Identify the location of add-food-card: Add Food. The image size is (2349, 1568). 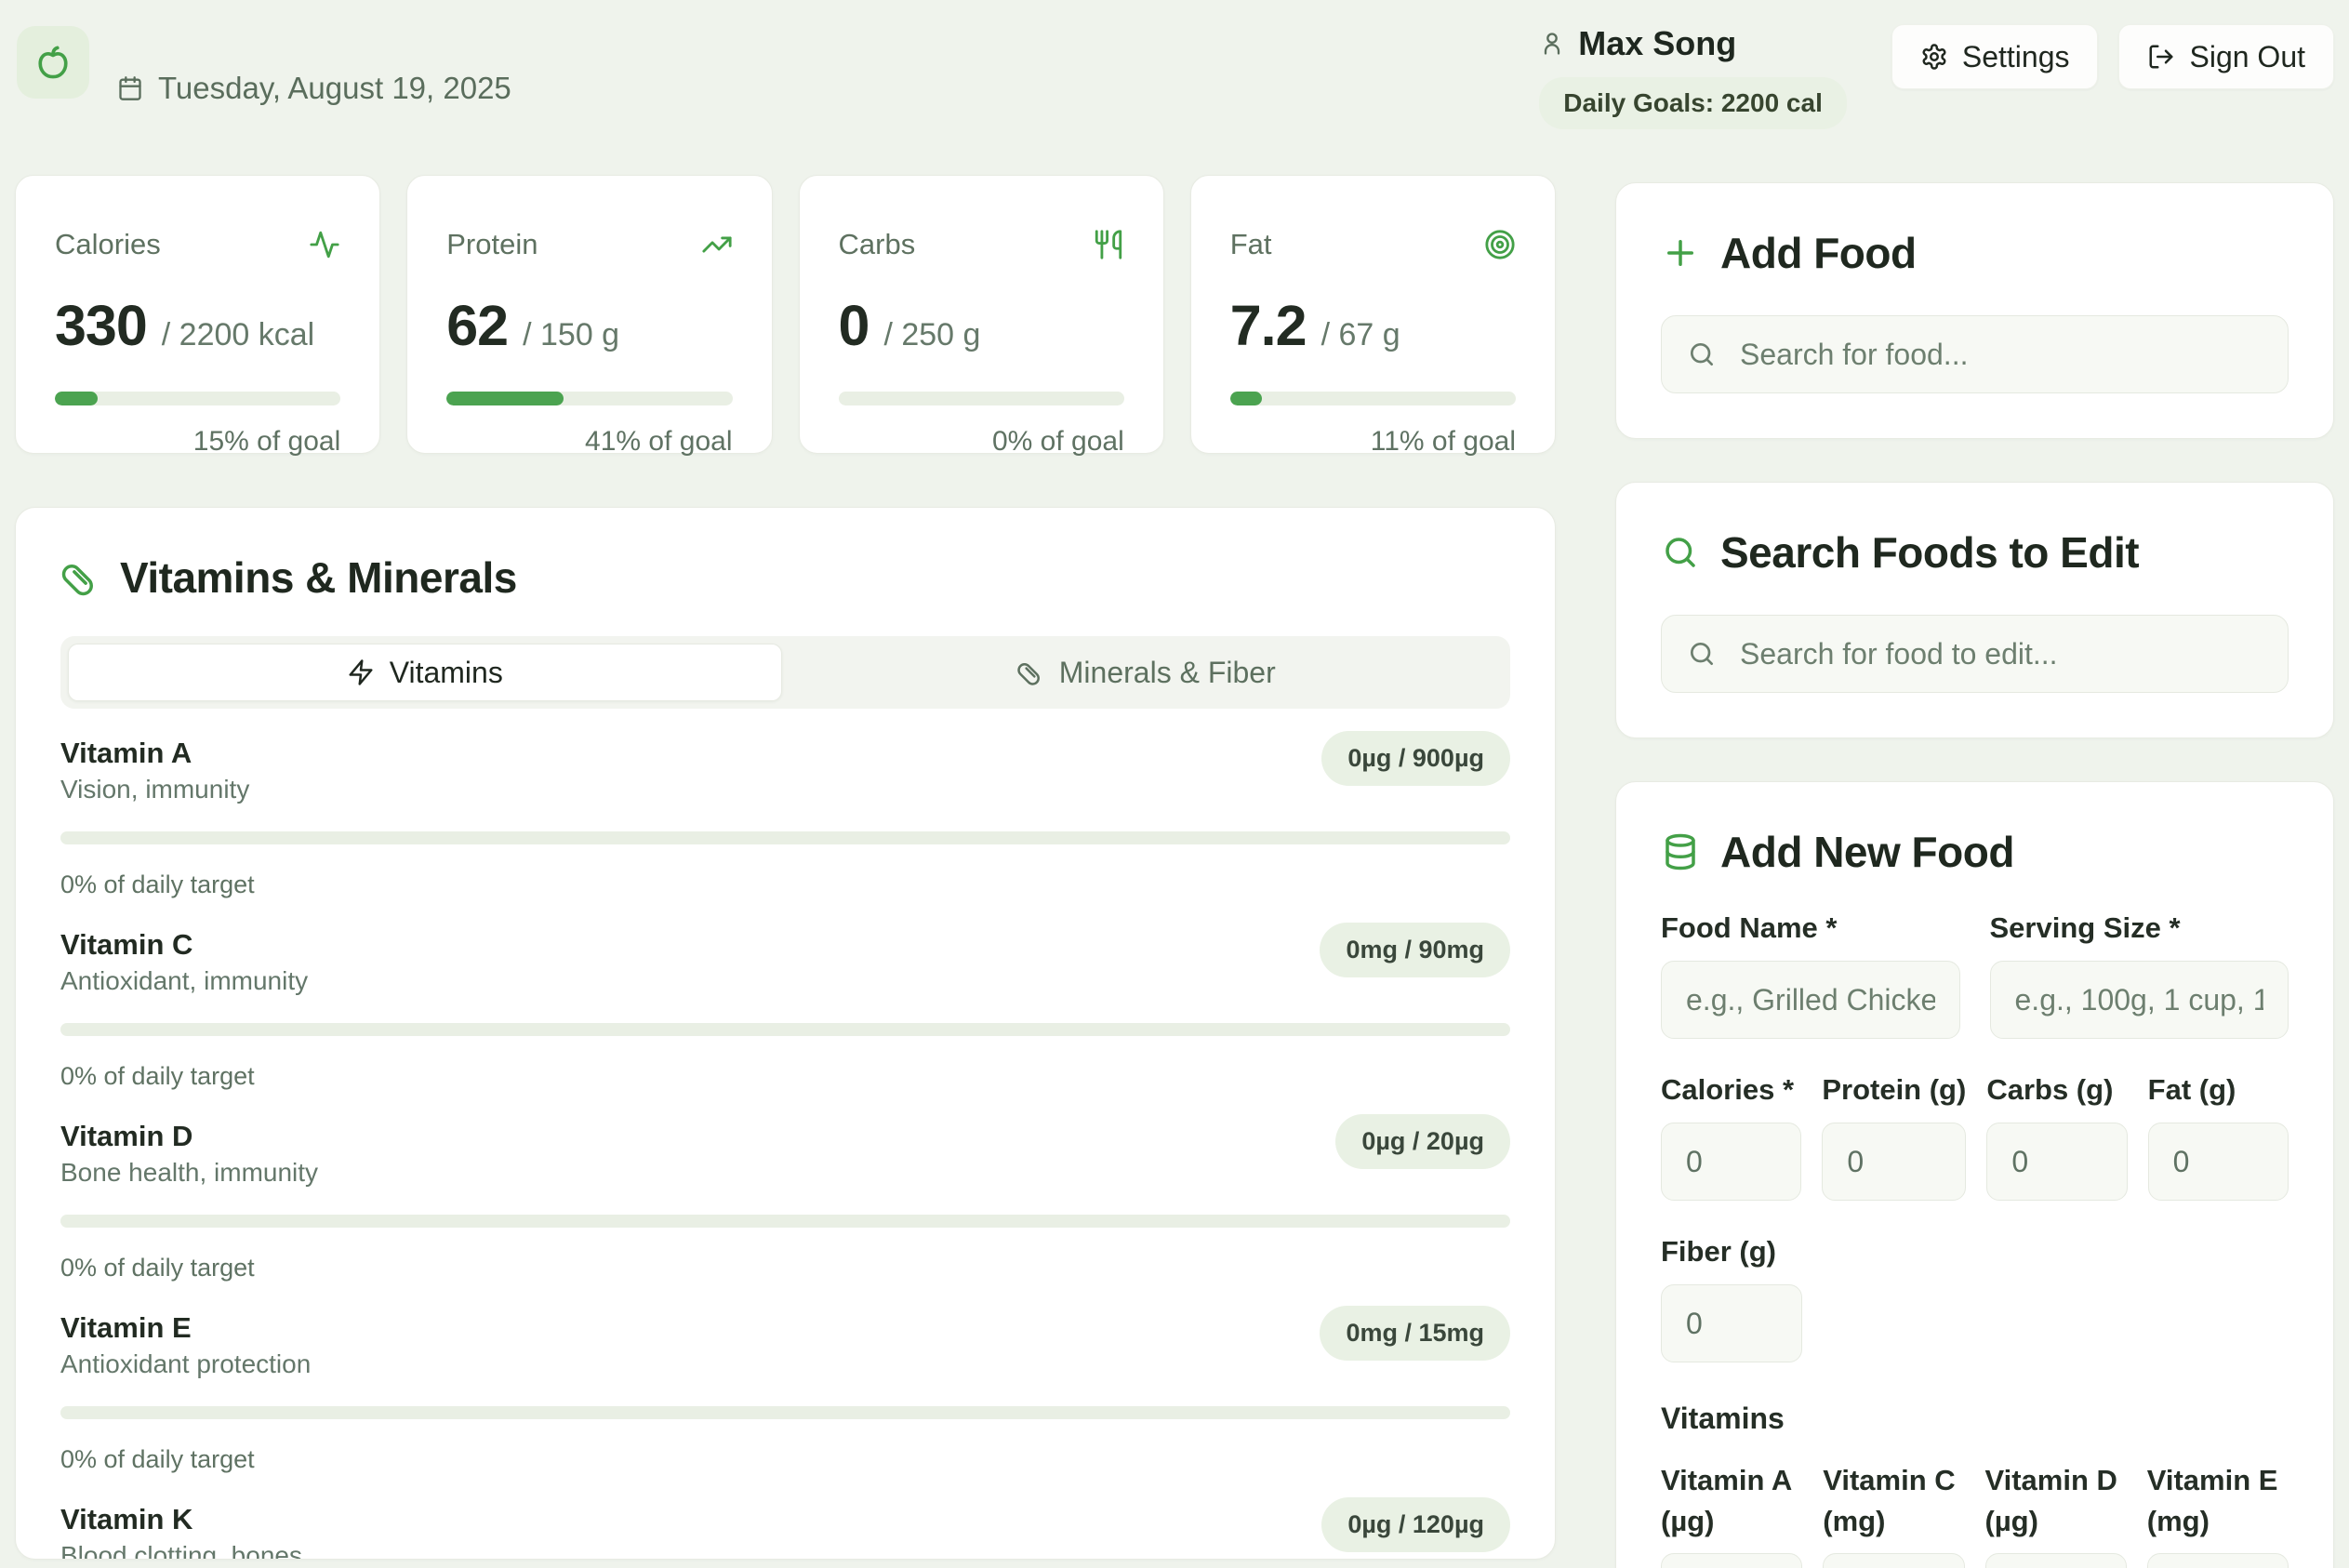
(1974, 310).